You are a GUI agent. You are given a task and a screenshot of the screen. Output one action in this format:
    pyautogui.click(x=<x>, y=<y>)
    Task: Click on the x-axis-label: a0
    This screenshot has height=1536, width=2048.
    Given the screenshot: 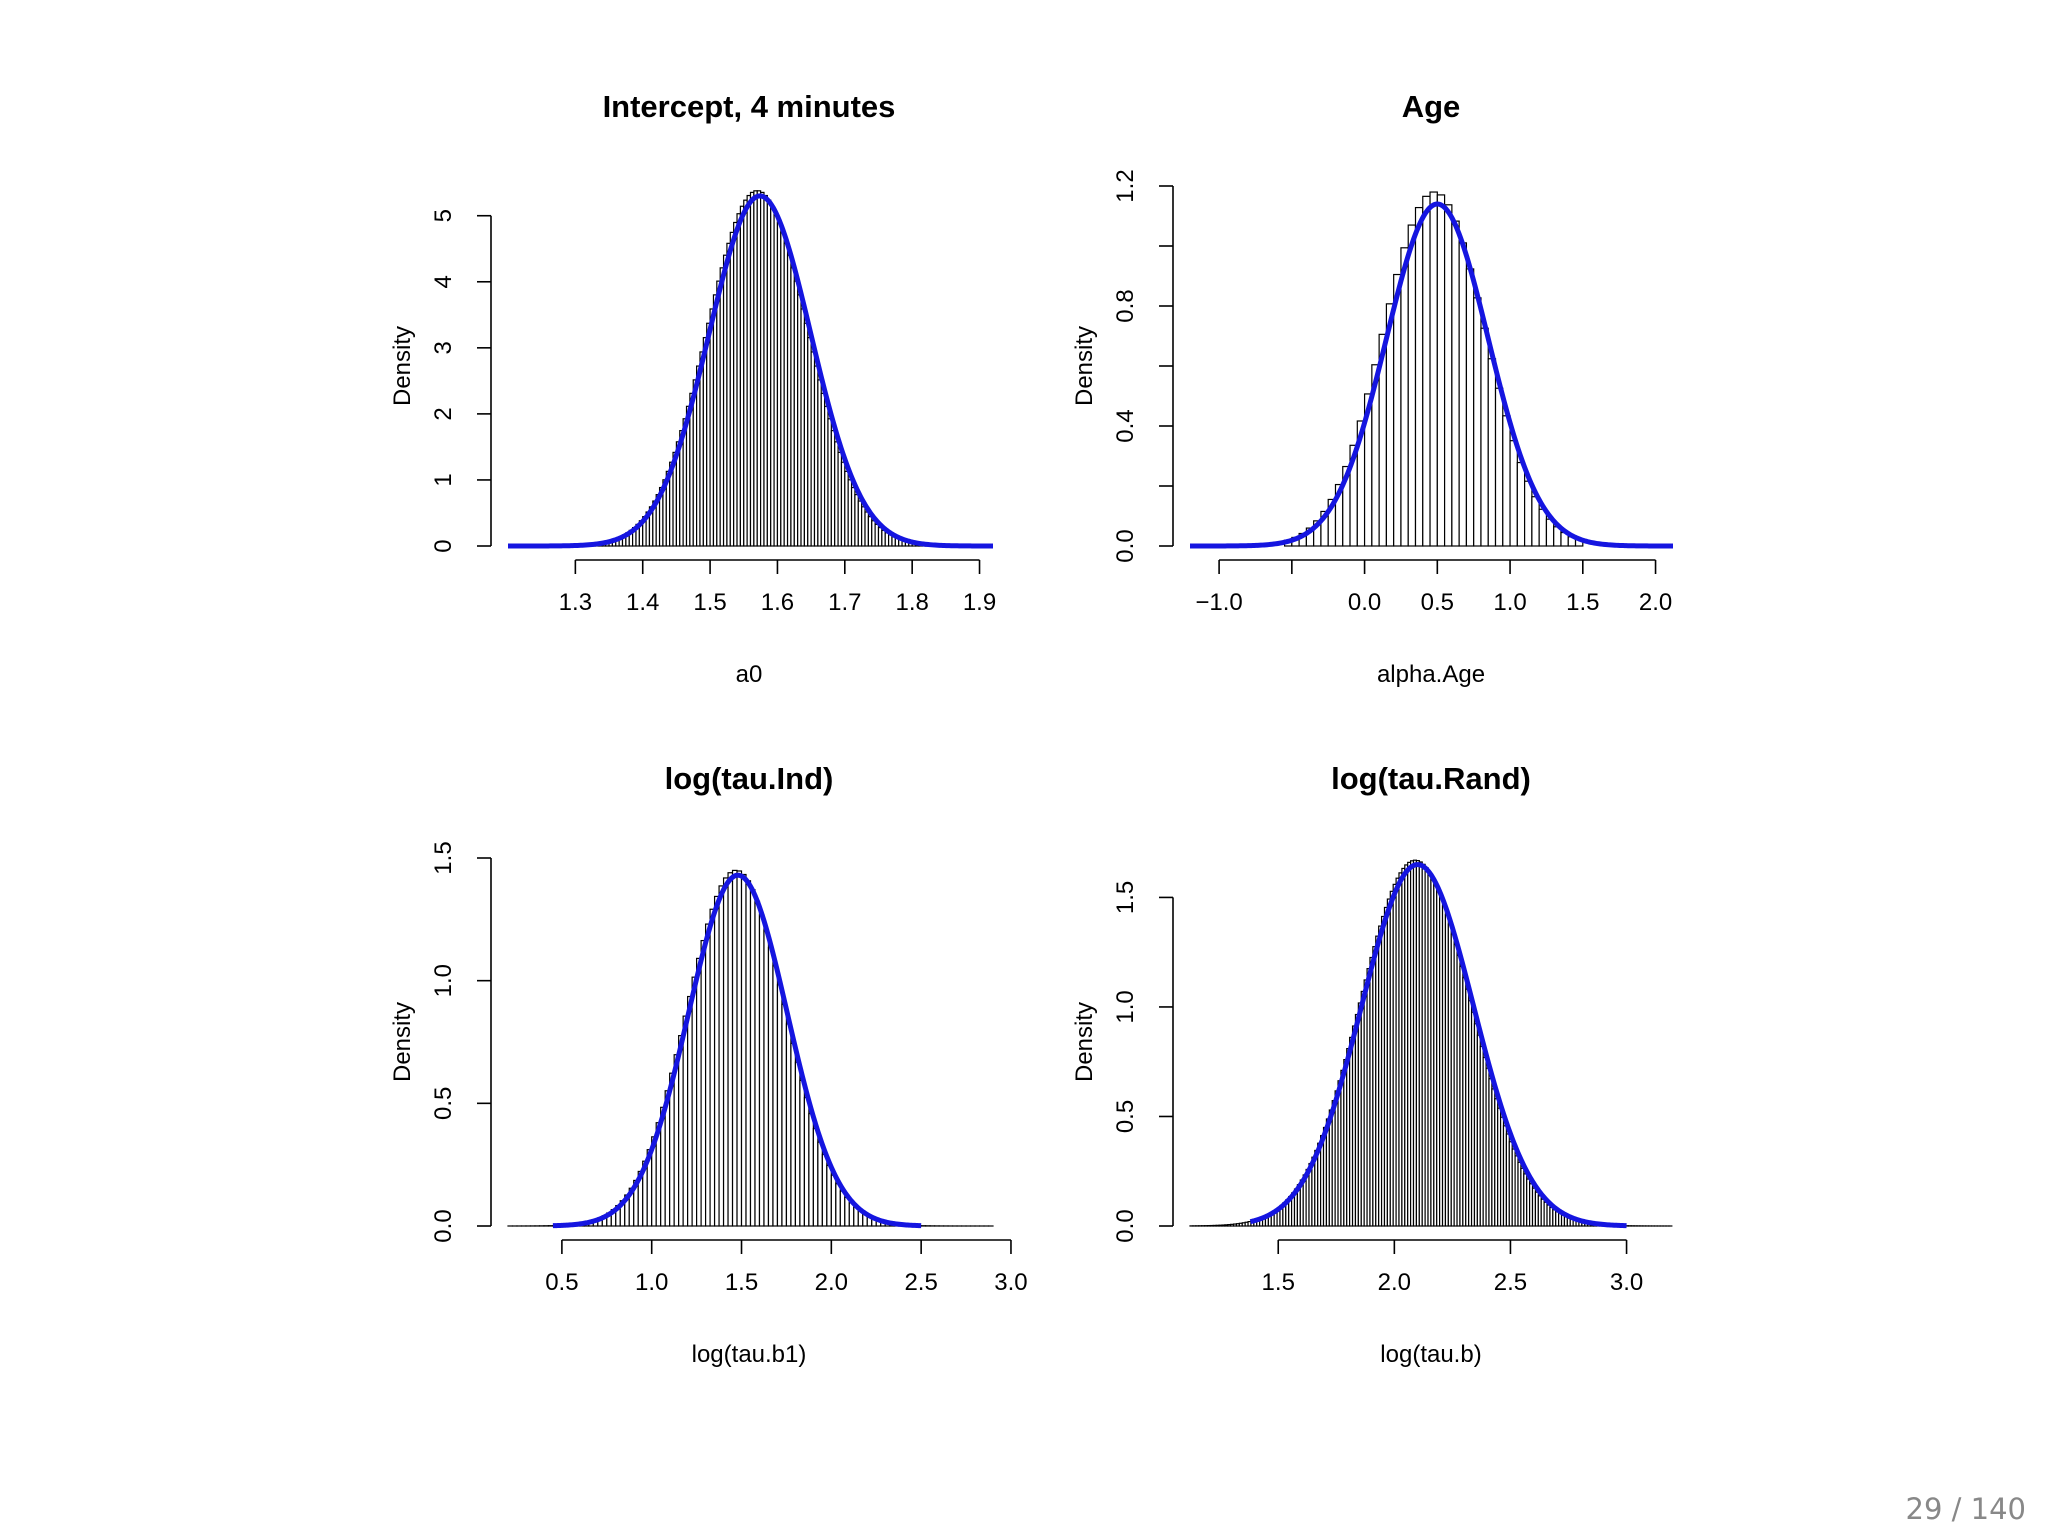 What is the action you would take?
    pyautogui.click(x=749, y=674)
    